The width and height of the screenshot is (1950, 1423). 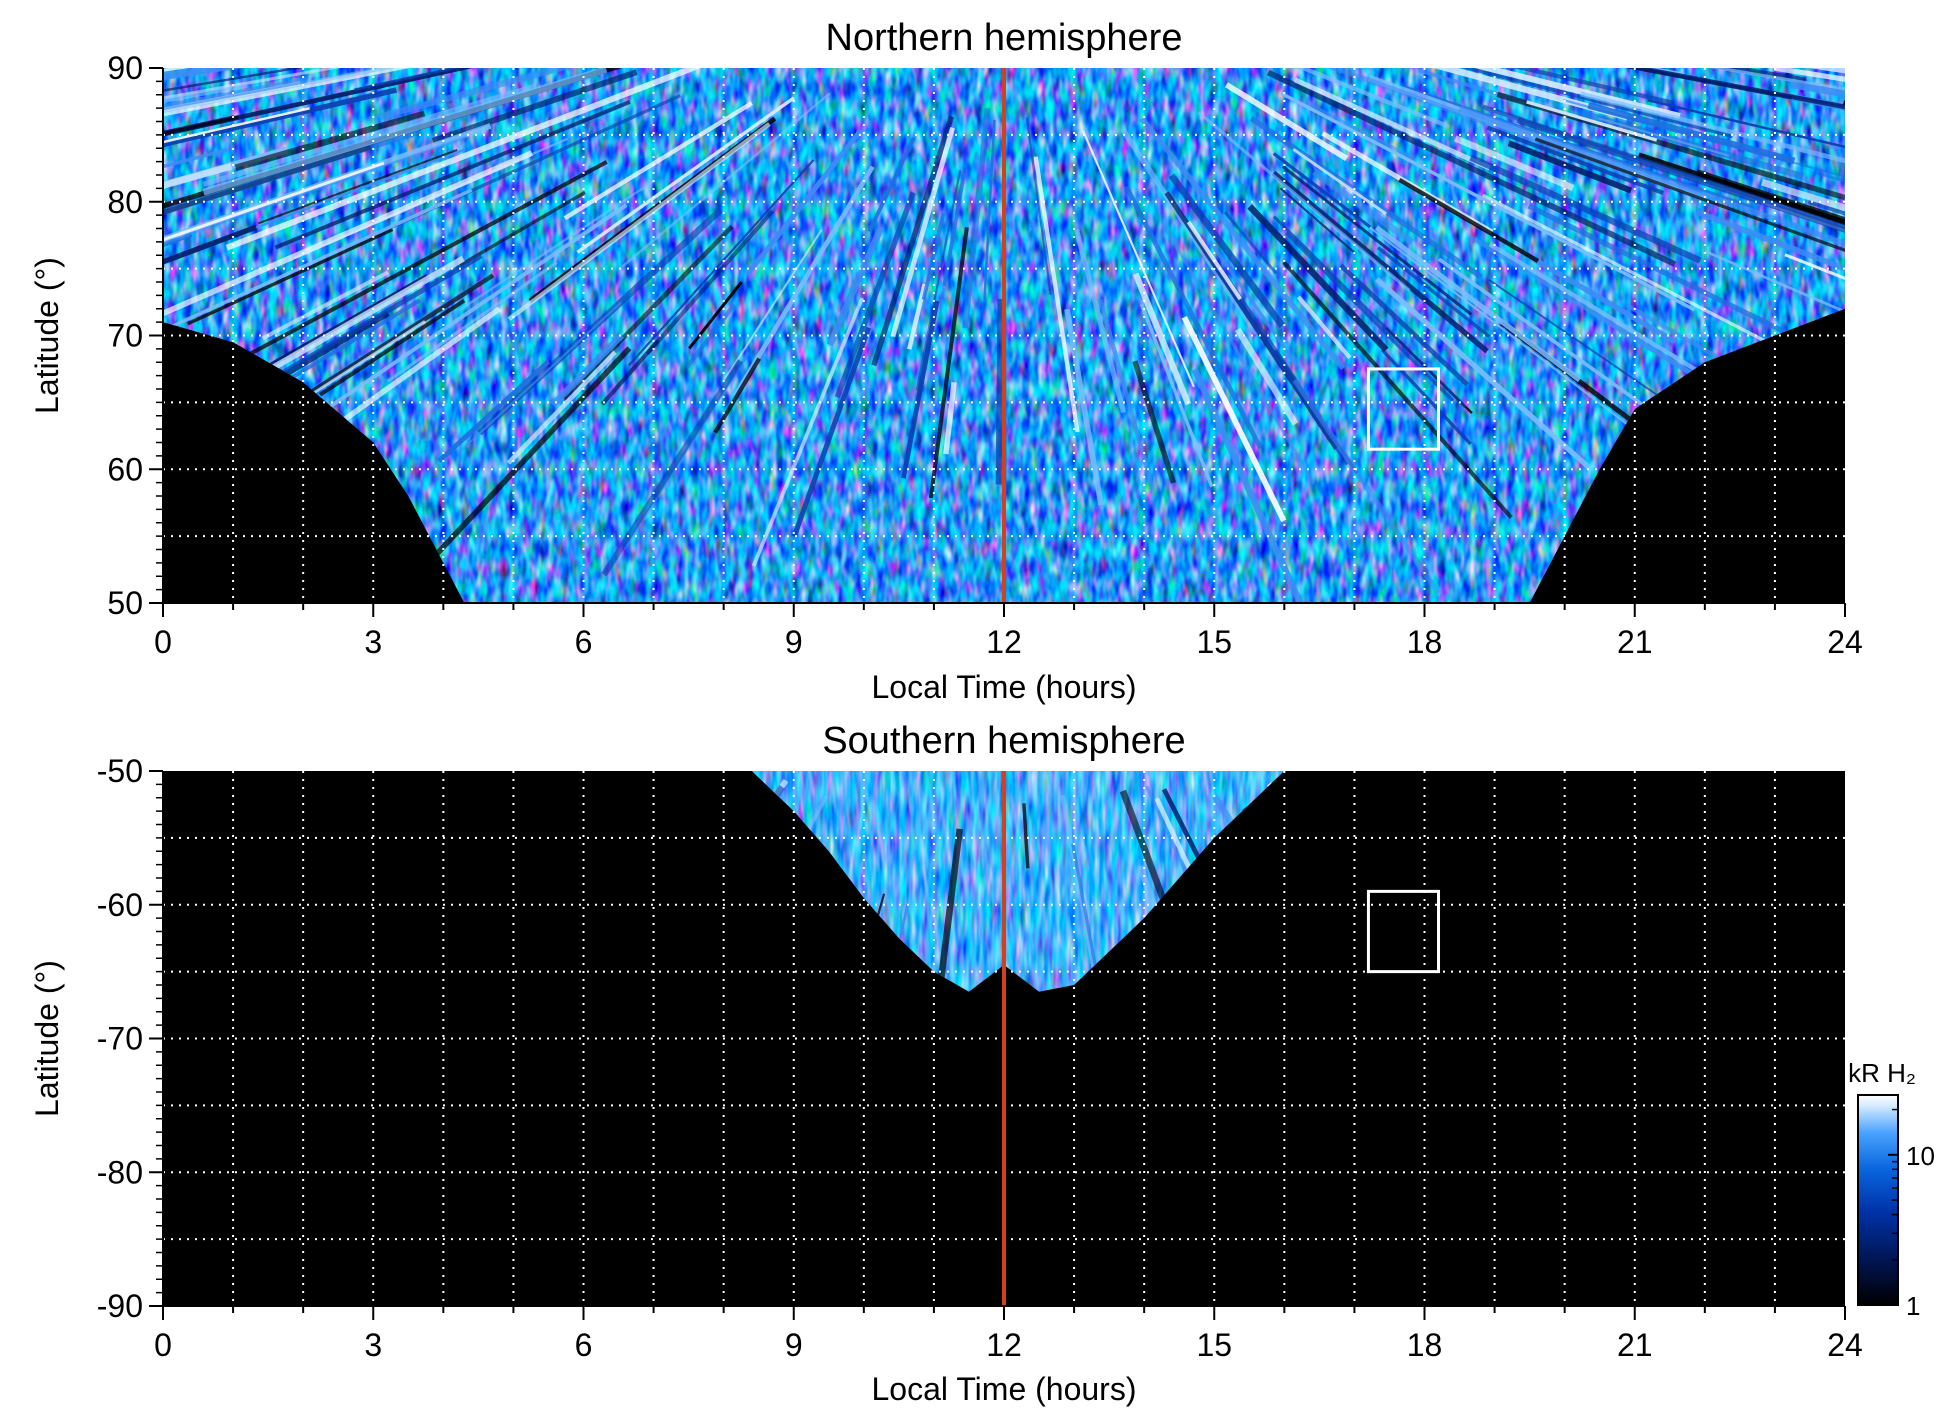 I want to click on x-tick-label: 6, so click(x=584, y=642).